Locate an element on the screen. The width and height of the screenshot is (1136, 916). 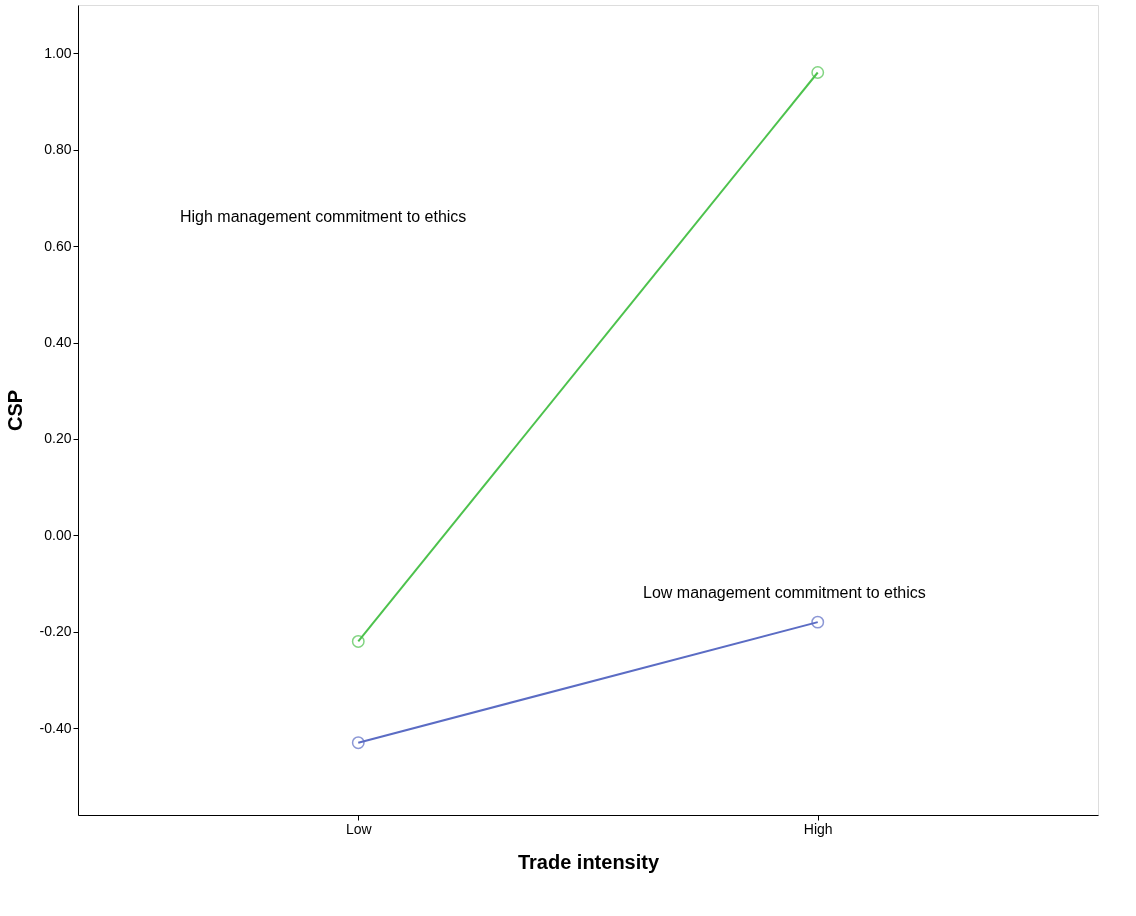
y-tick-label: 0.40 is located at coordinates (58, 342).